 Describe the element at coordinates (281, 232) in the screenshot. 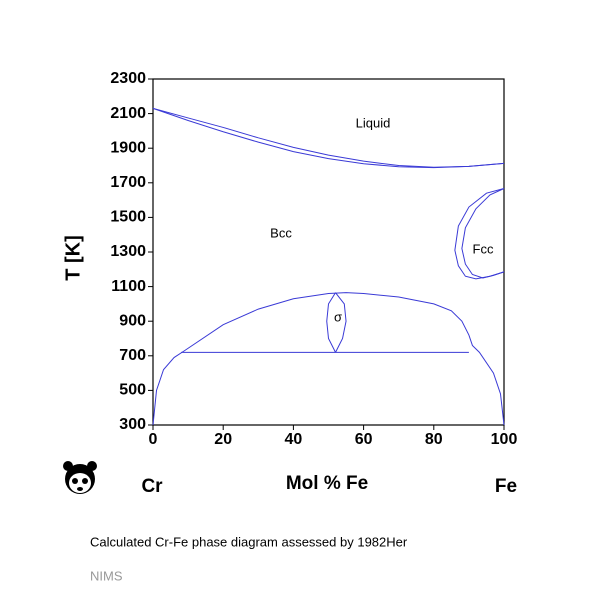

I see `annotation: Bcc` at that location.